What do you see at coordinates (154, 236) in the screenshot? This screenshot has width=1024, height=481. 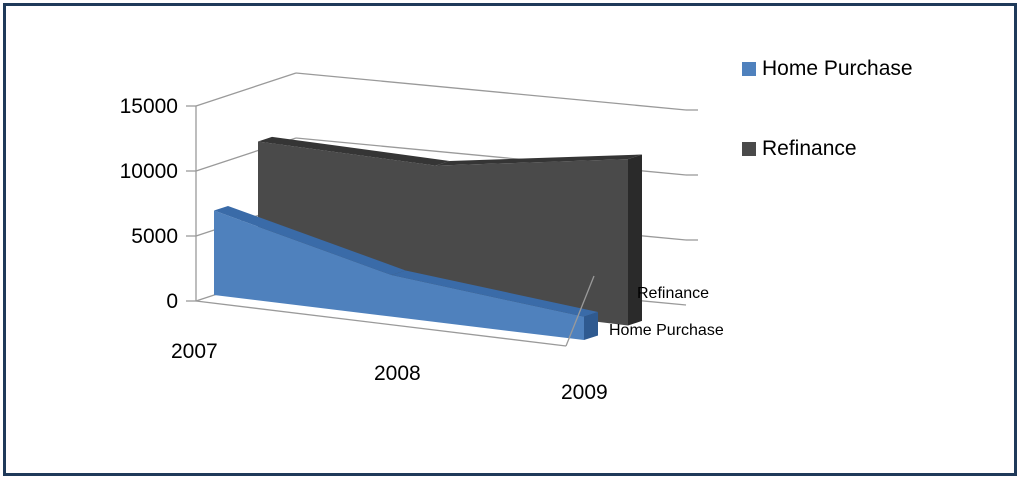 I see `y-tick-label: 5000` at bounding box center [154, 236].